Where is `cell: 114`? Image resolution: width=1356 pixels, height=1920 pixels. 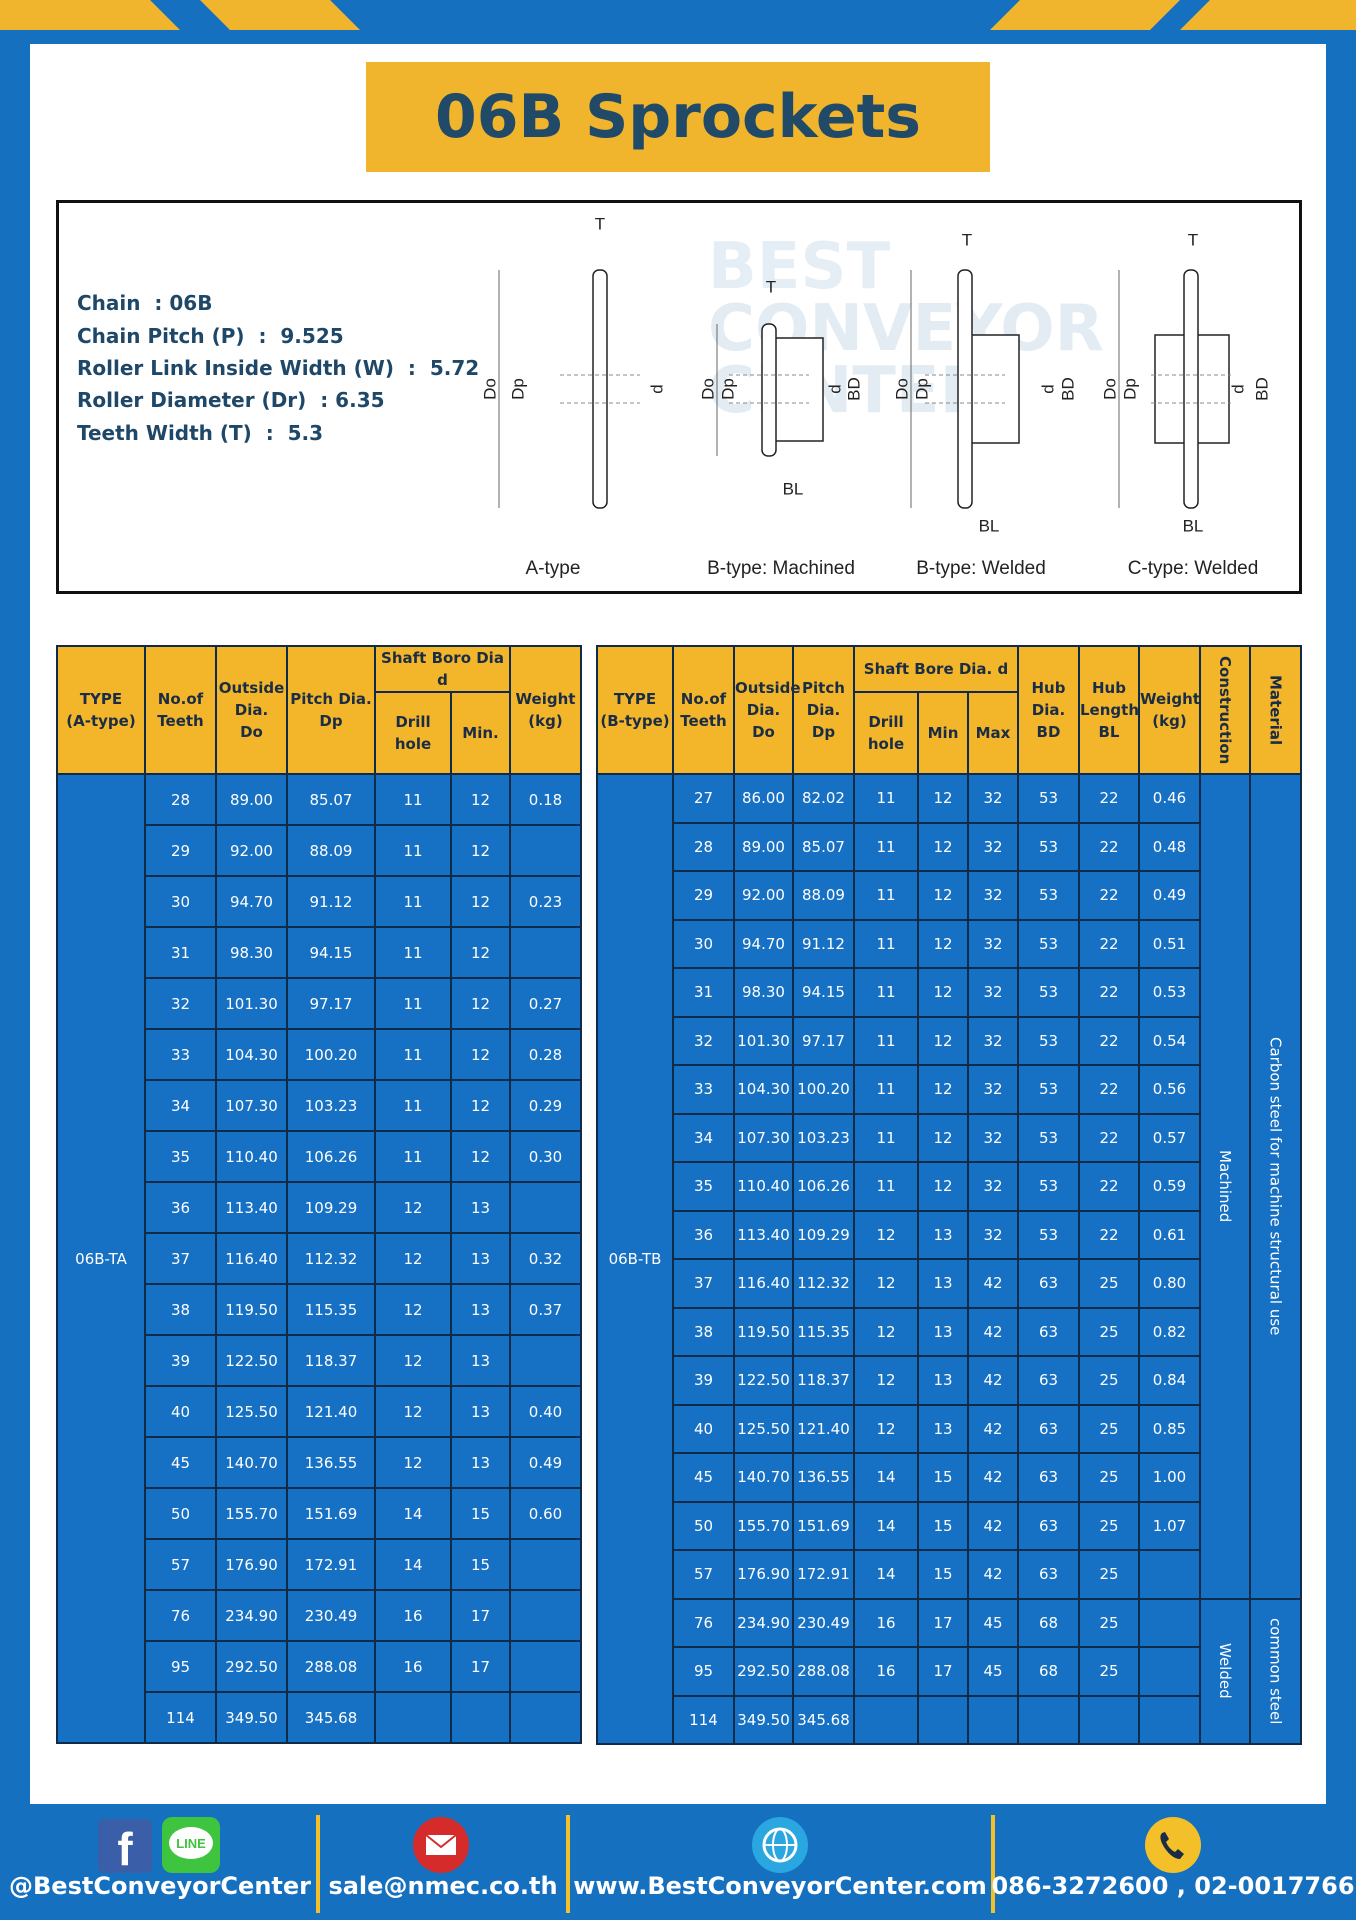 cell: 114 is located at coordinates (180, 1717).